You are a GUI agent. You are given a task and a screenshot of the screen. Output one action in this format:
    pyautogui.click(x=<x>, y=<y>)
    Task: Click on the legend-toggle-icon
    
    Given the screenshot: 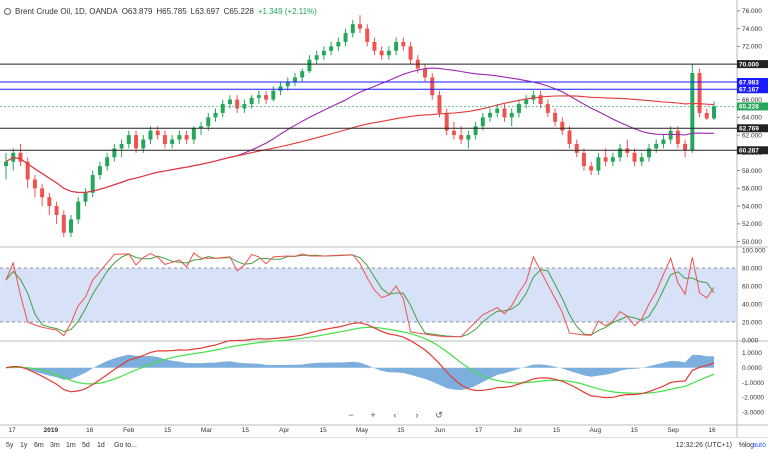 What is the action you would take?
    pyautogui.click(x=7, y=11)
    